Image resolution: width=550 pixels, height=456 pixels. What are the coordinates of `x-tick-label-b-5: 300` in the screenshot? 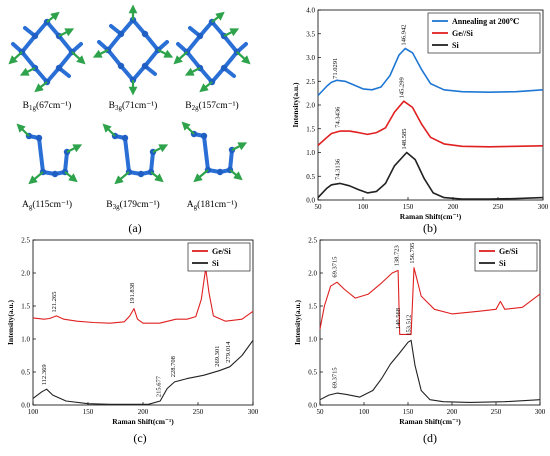 It's located at (543, 207).